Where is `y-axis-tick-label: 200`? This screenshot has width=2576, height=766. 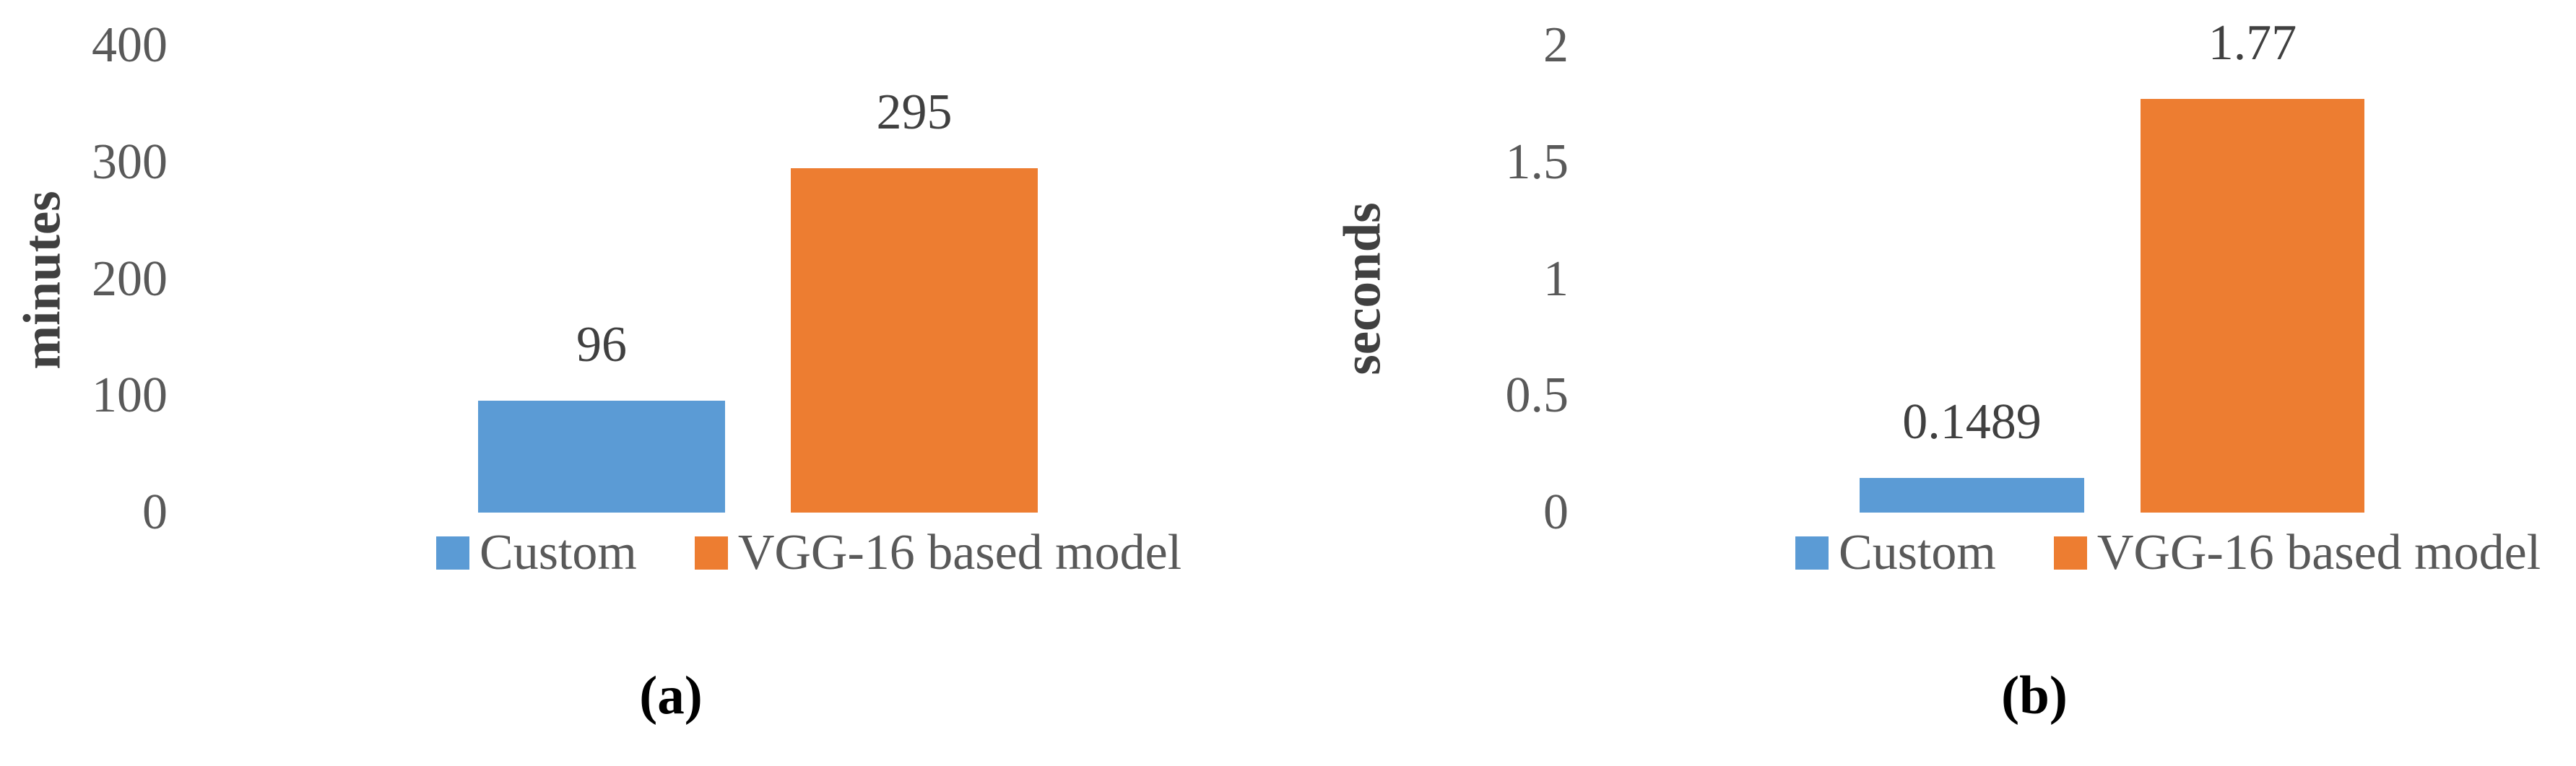 y-axis-tick-label: 200 is located at coordinates (130, 279).